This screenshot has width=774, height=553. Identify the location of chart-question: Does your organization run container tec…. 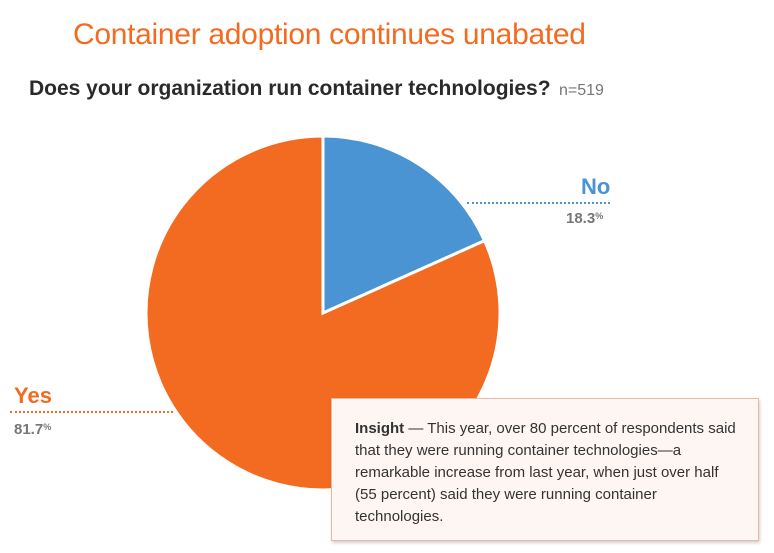
(290, 88).